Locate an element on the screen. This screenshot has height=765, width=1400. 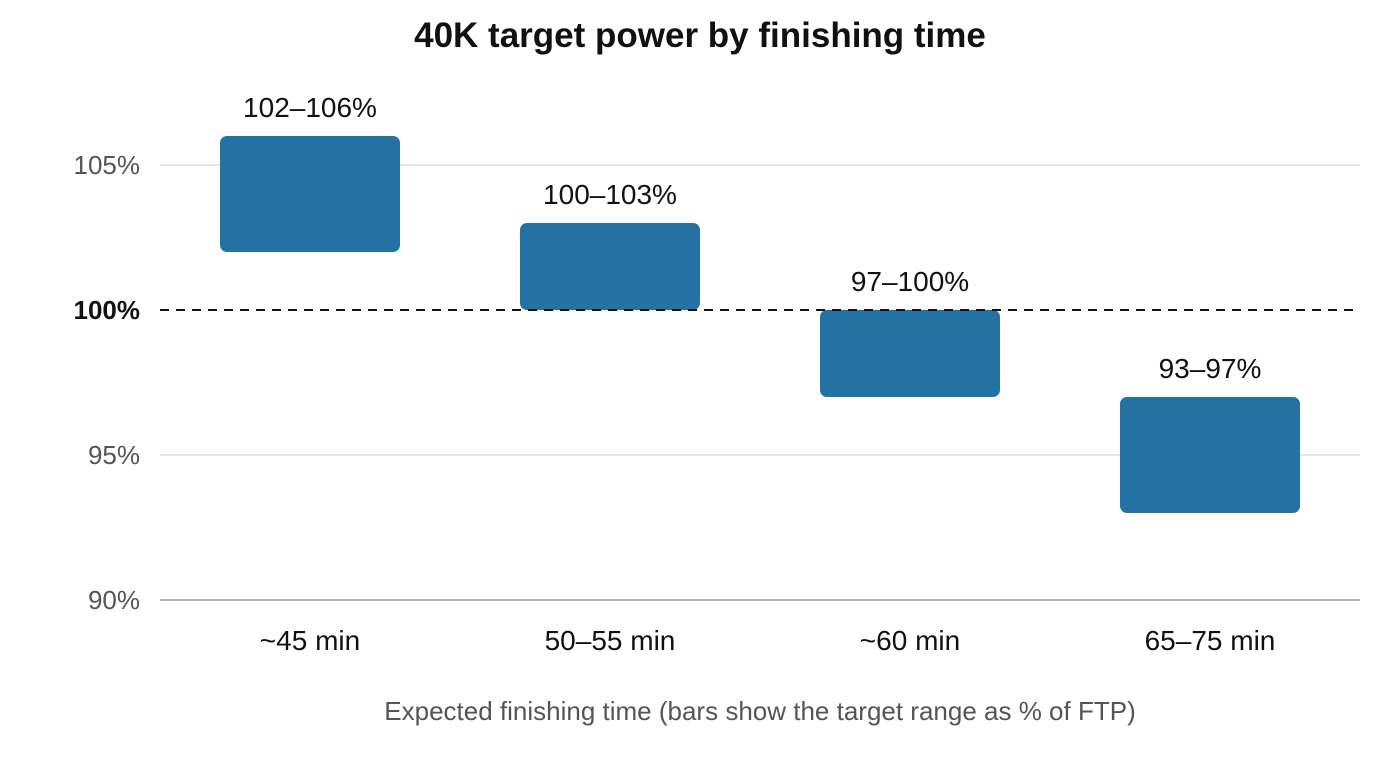
y-axis-ticks: 90% 95% 100% 105% is located at coordinates (107, 382).